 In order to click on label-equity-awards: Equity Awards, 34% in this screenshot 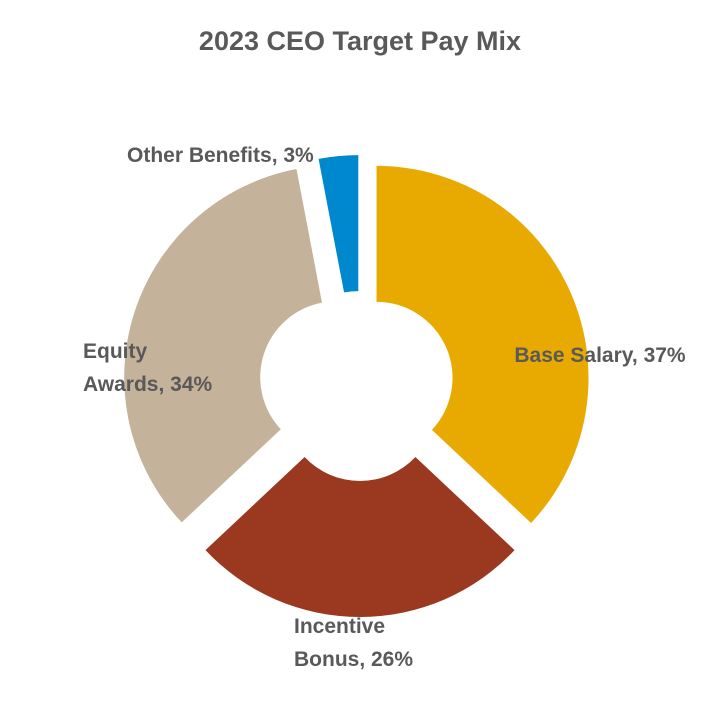, I will do `click(148, 368)`.